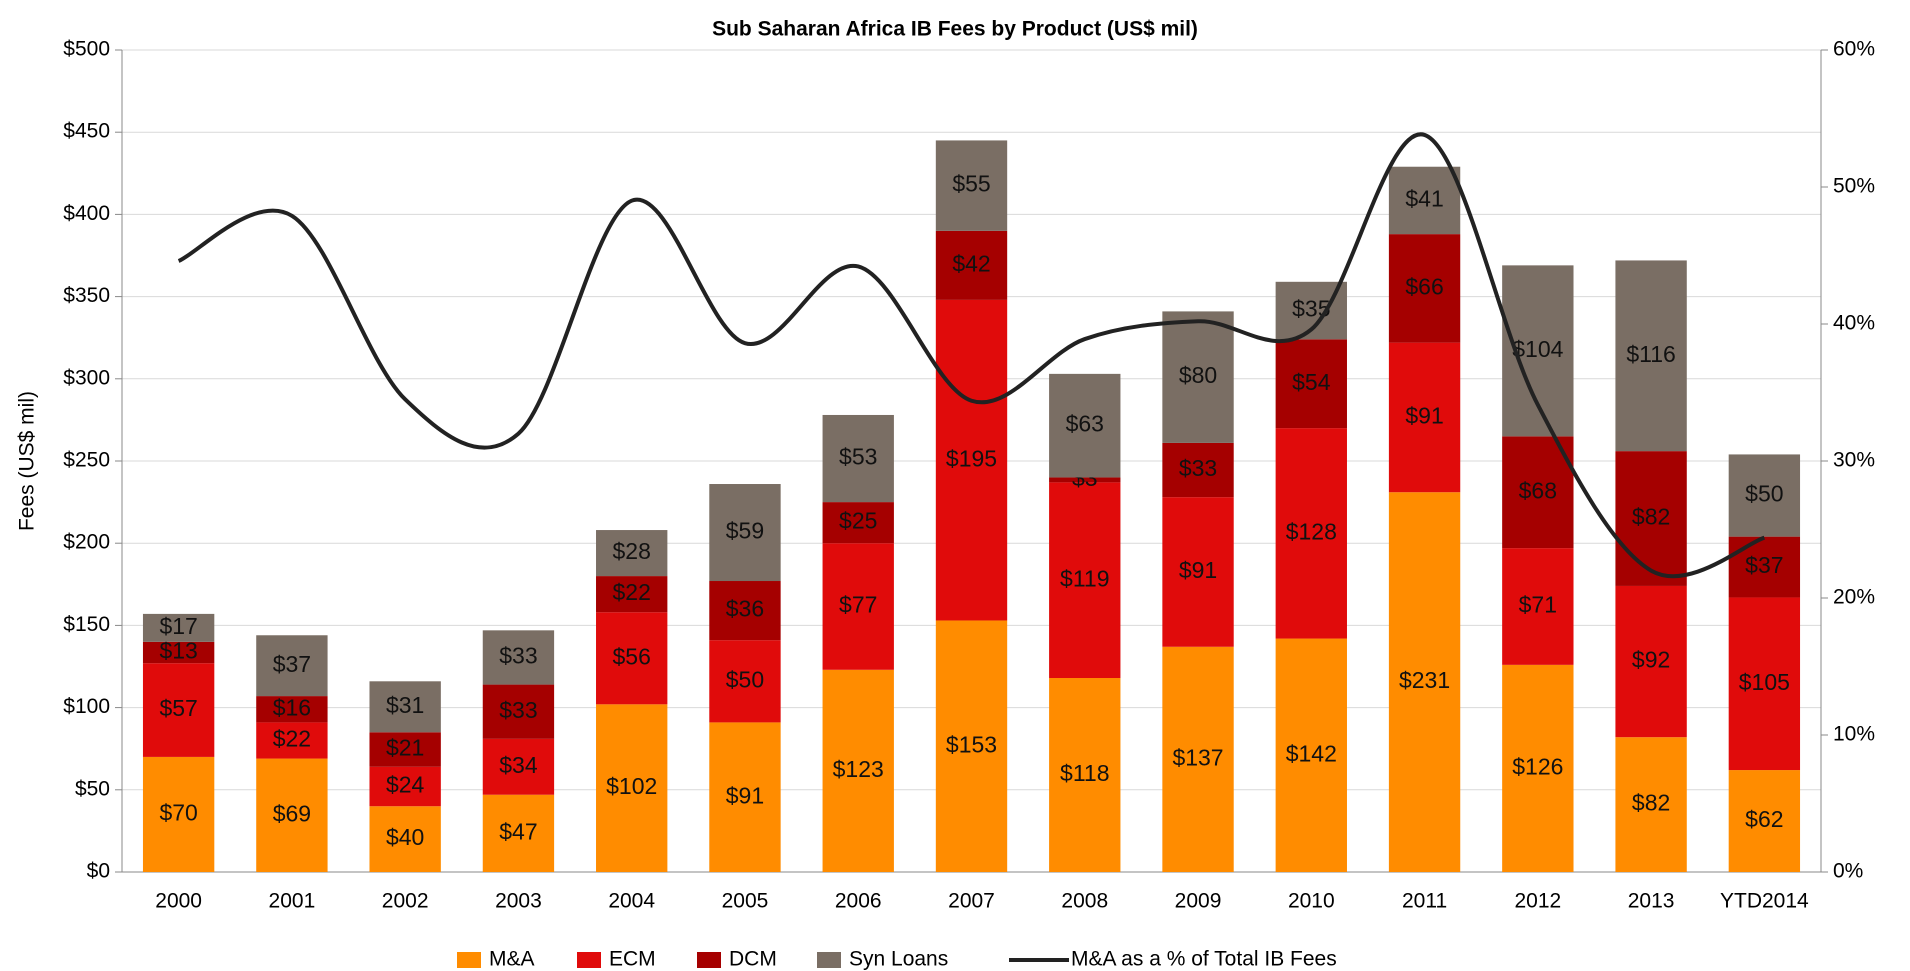 This screenshot has height=971, width=1910. I want to click on y2-tick-label: 40%, so click(1854, 323).